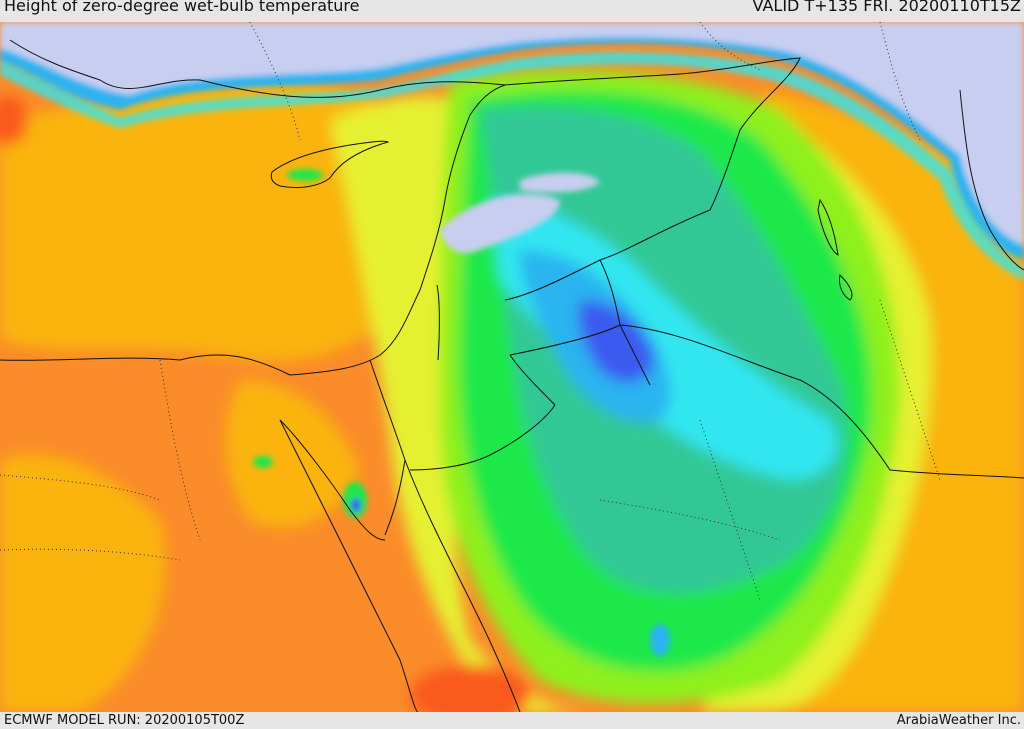 This screenshot has height=729, width=1024. I want to click on field-gold-southwest, so click(83, 583).